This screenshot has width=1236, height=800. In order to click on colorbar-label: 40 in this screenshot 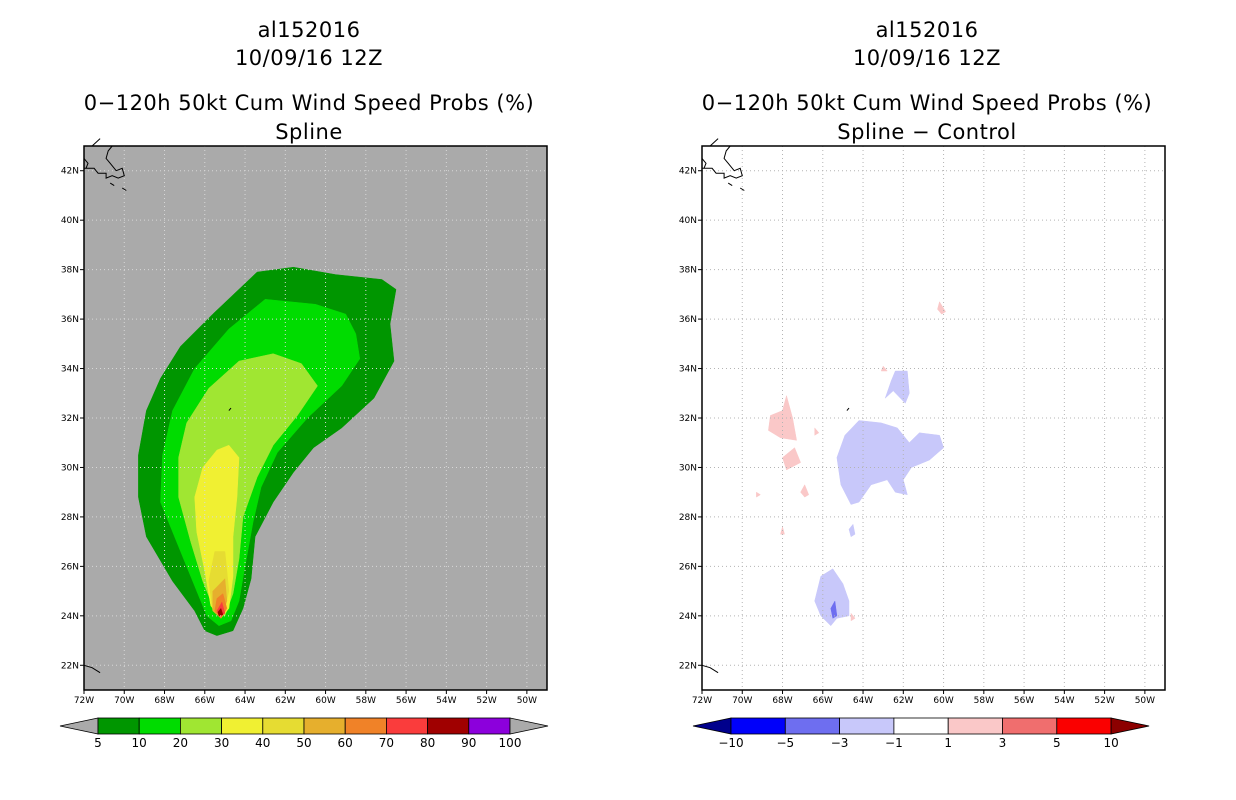, I will do `click(262, 743)`.